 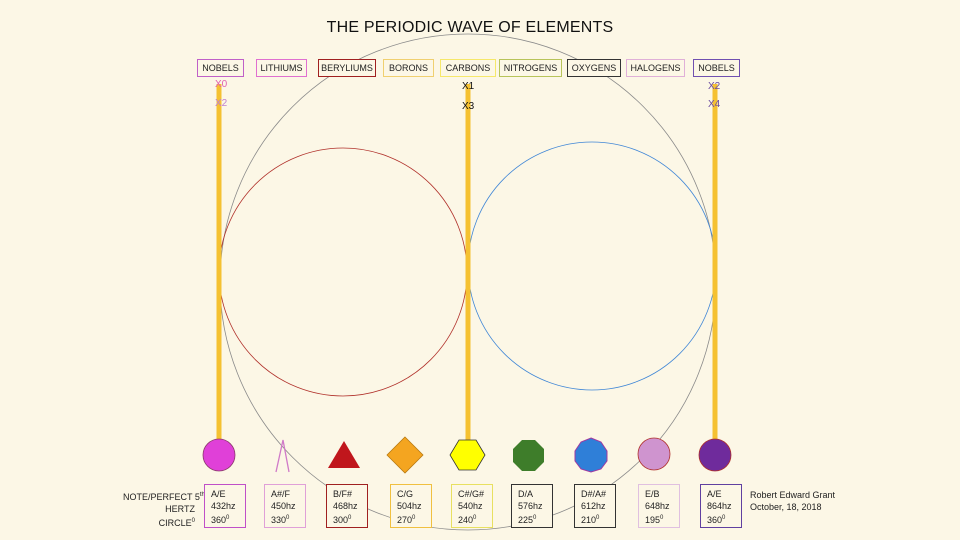 I want to click on note-card: E/B 648hz 1950, so click(x=659, y=506).